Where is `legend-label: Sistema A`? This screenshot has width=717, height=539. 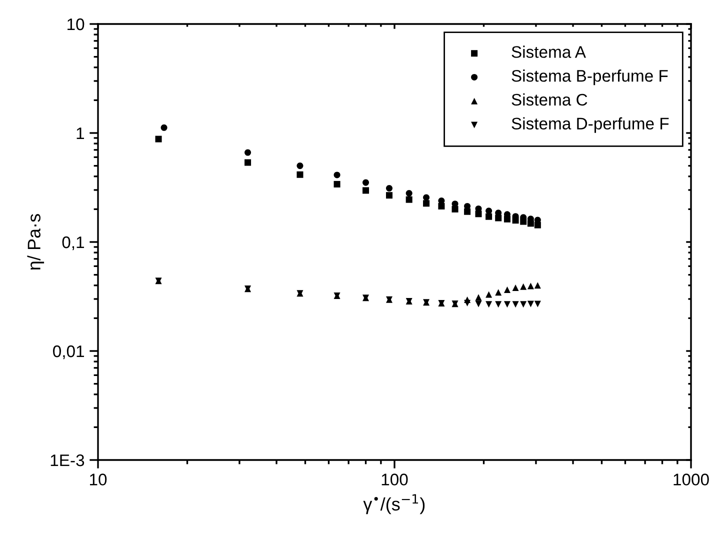 legend-label: Sistema A is located at coordinates (549, 52).